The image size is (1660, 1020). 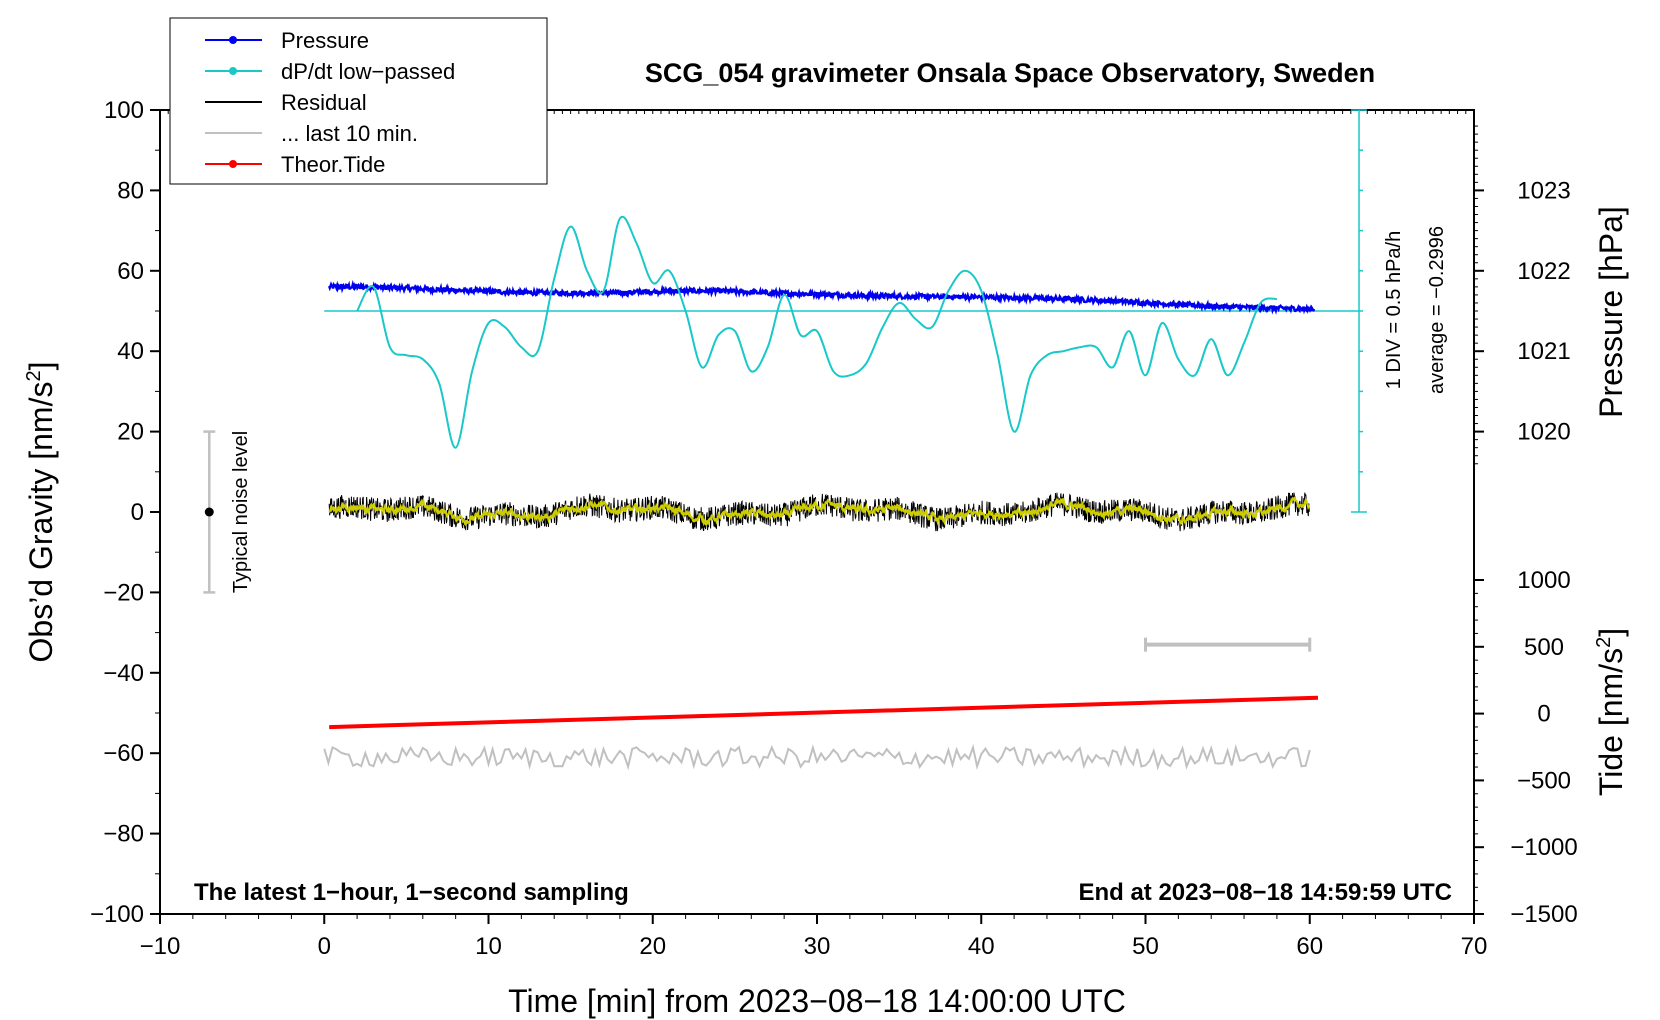 I want to click on x-tick-label: 20, so click(x=652, y=946).